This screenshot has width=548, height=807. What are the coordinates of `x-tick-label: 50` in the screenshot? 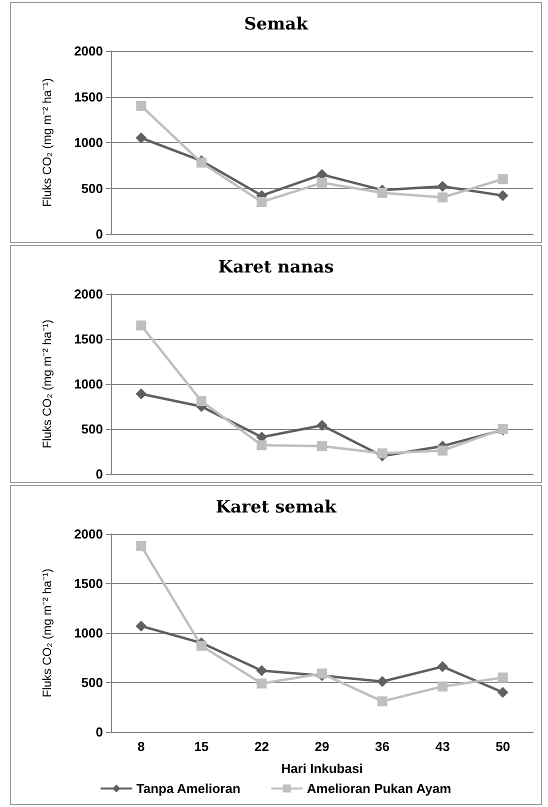 It's located at (503, 746).